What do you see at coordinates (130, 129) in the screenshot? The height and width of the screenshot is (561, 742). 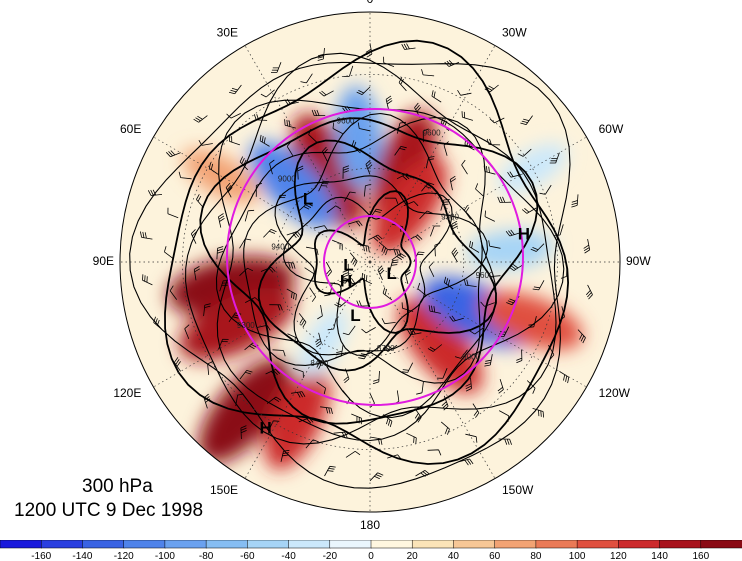 I see `longitude-label: 60E` at bounding box center [130, 129].